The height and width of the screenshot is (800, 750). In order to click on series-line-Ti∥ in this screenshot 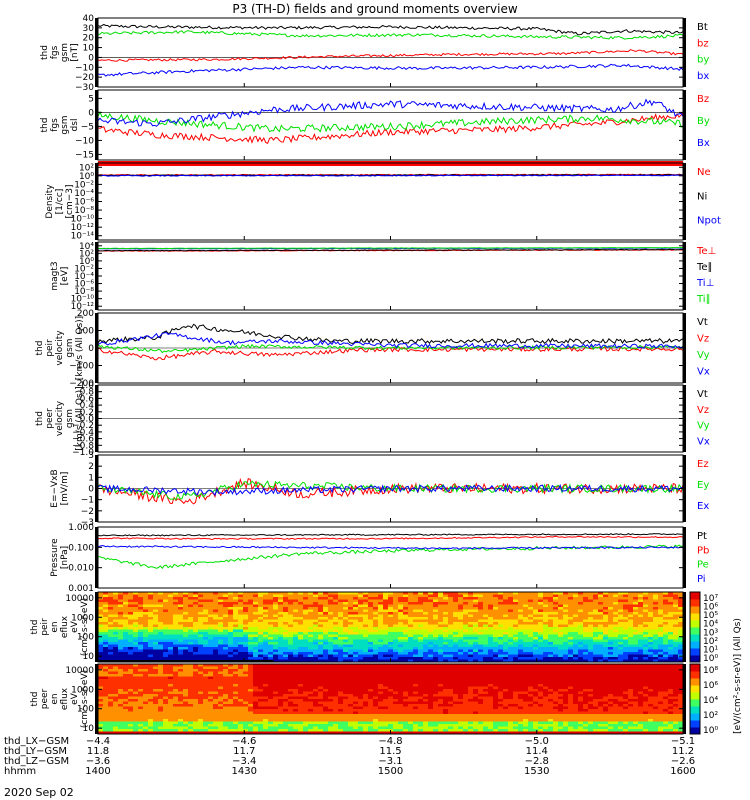, I will do `click(390, 248)`.